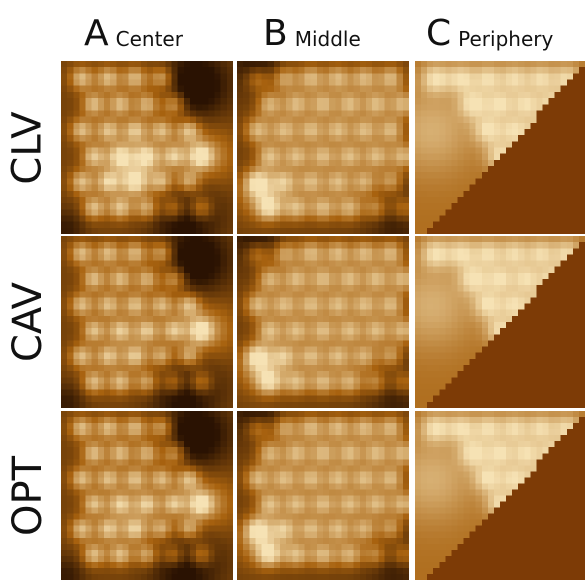 This screenshot has width=585, height=580. I want to click on panel-clv-middle, so click(323, 147).